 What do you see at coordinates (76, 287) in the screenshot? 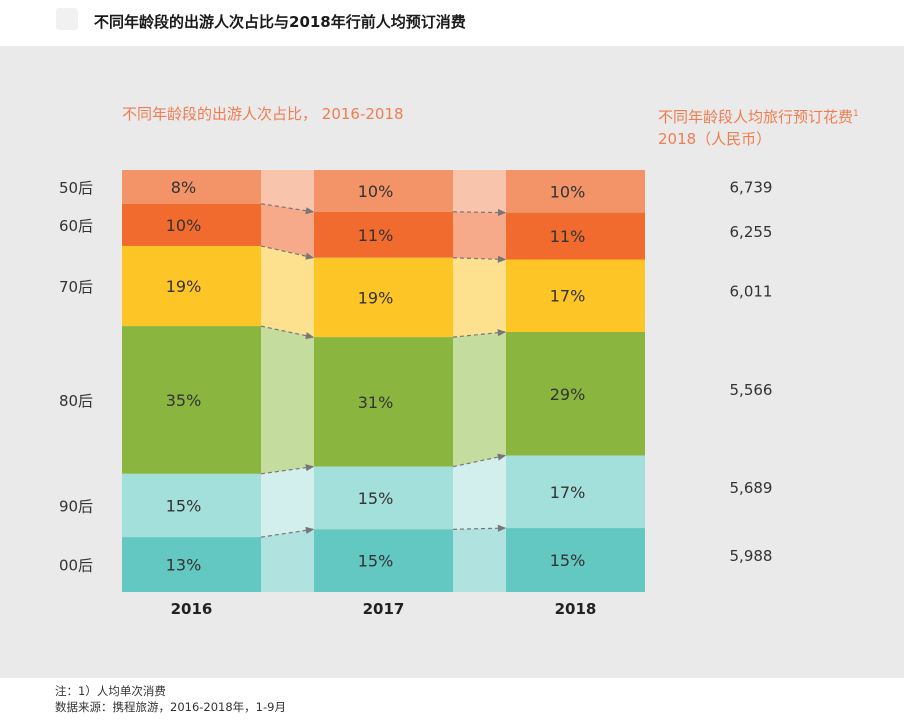
I see `series-label-70后: 70后` at bounding box center [76, 287].